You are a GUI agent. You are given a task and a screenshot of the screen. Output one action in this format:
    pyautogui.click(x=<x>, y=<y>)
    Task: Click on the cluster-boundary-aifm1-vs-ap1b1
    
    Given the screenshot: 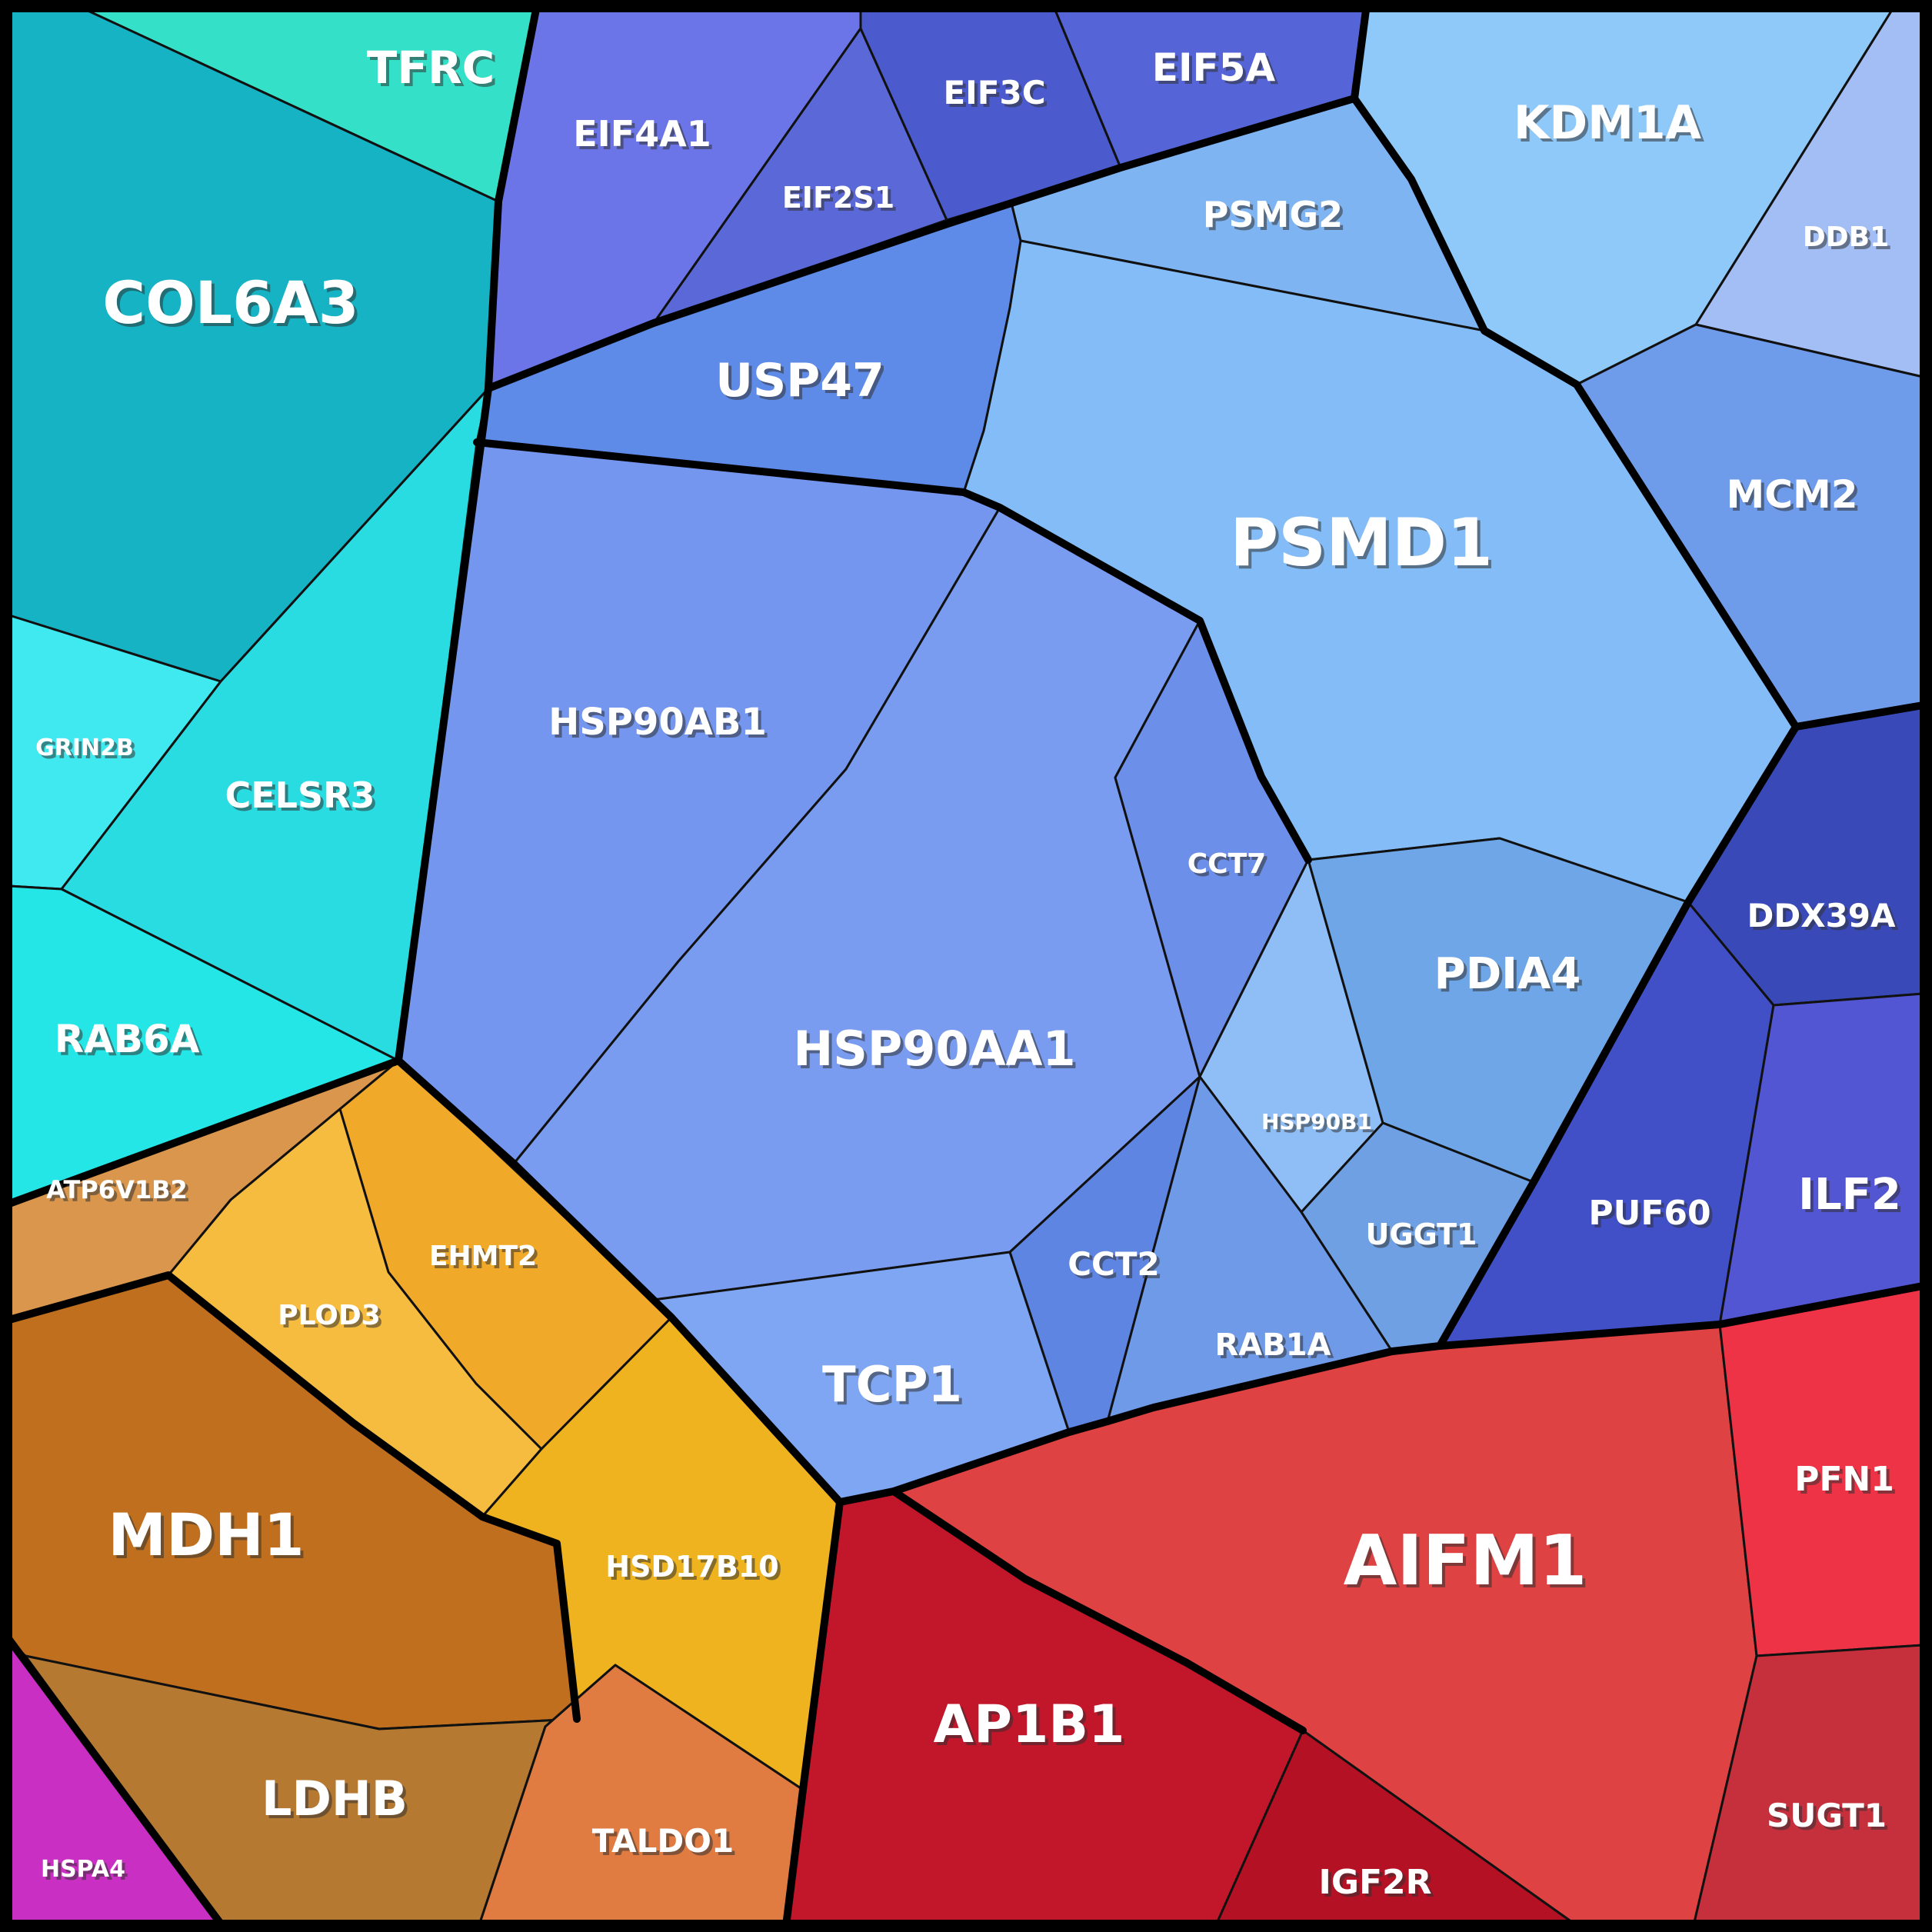 What is the action you would take?
    pyautogui.click(x=1098, y=1610)
    